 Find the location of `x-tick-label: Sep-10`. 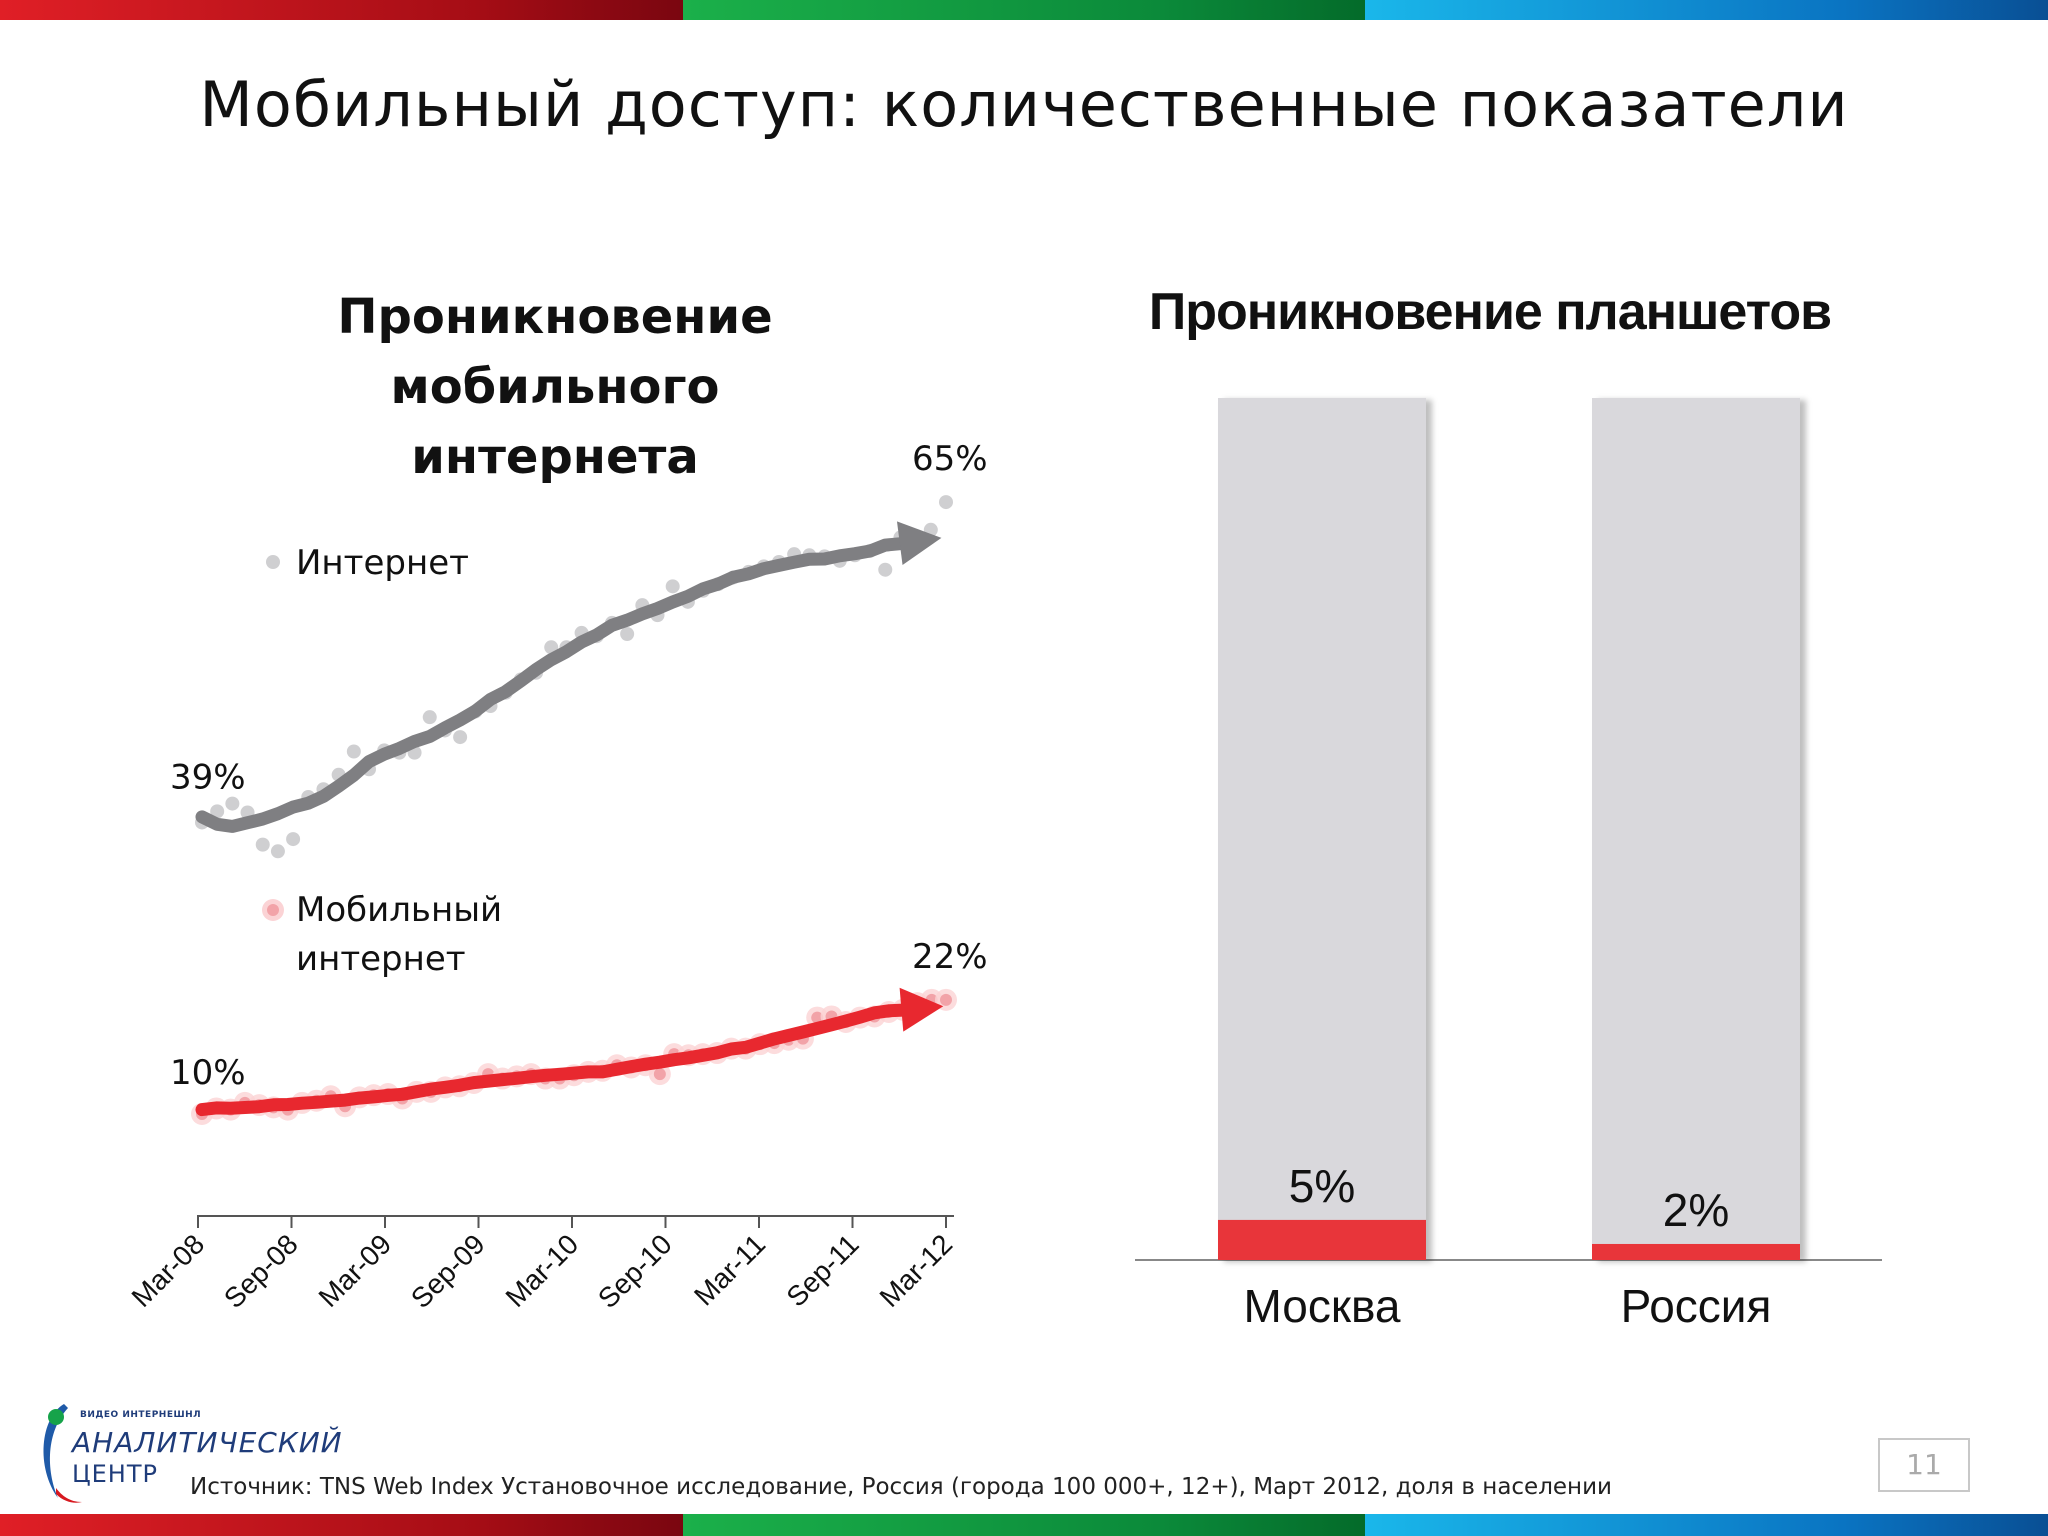

x-tick-label: Sep-10 is located at coordinates (635, 1271).